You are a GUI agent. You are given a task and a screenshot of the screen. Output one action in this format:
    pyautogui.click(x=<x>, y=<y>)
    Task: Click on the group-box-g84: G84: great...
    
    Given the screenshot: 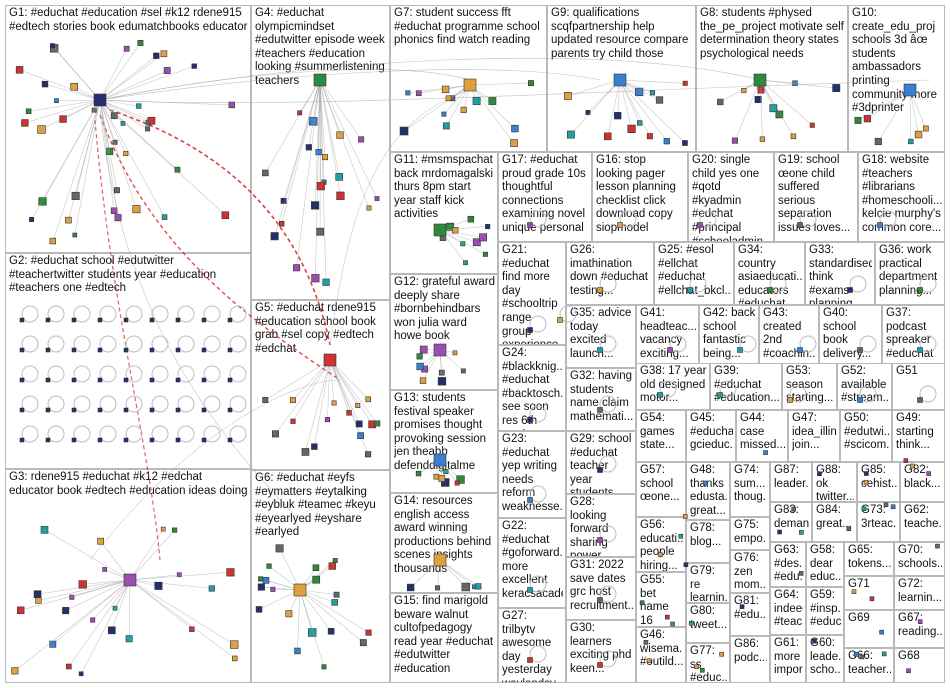 What is the action you would take?
    pyautogui.click(x=834, y=522)
    